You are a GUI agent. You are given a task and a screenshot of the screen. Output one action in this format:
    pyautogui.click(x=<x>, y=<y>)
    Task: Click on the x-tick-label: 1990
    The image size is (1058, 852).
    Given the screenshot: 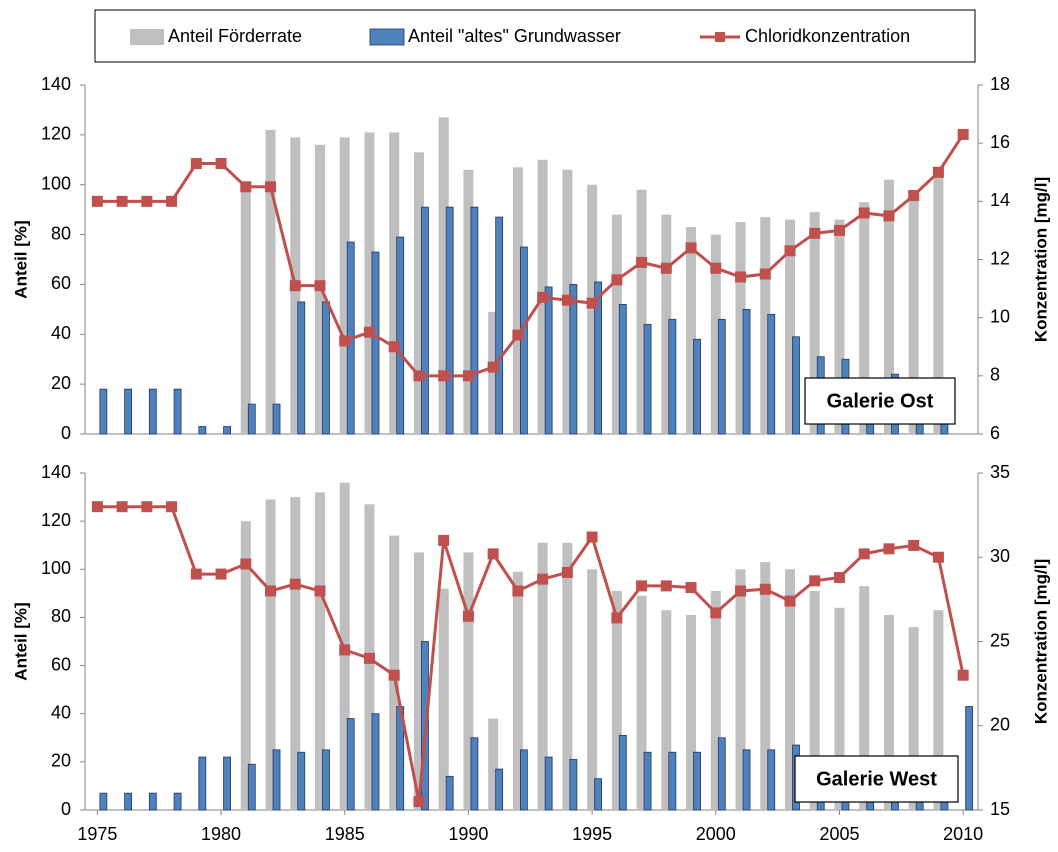 What is the action you would take?
    pyautogui.click(x=468, y=834)
    